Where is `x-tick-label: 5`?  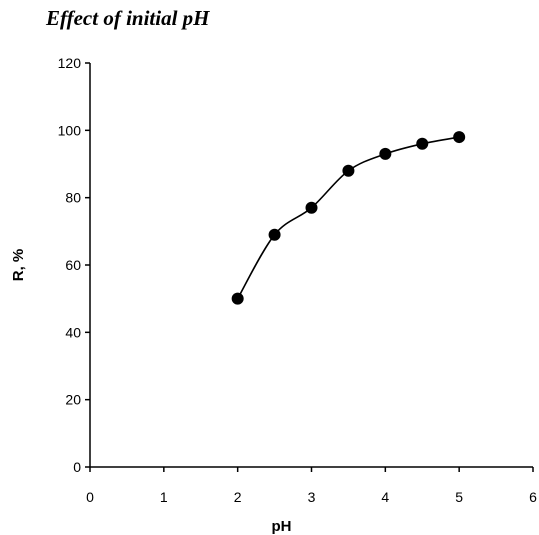
x-tick-label: 5 is located at coordinates (459, 497).